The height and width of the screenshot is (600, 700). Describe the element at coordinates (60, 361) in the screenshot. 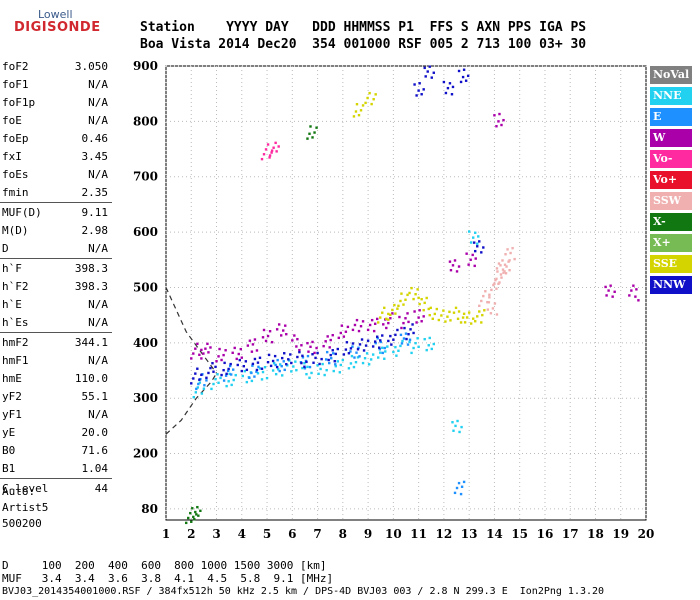

I see `param-row: hmF1 N/A` at that location.